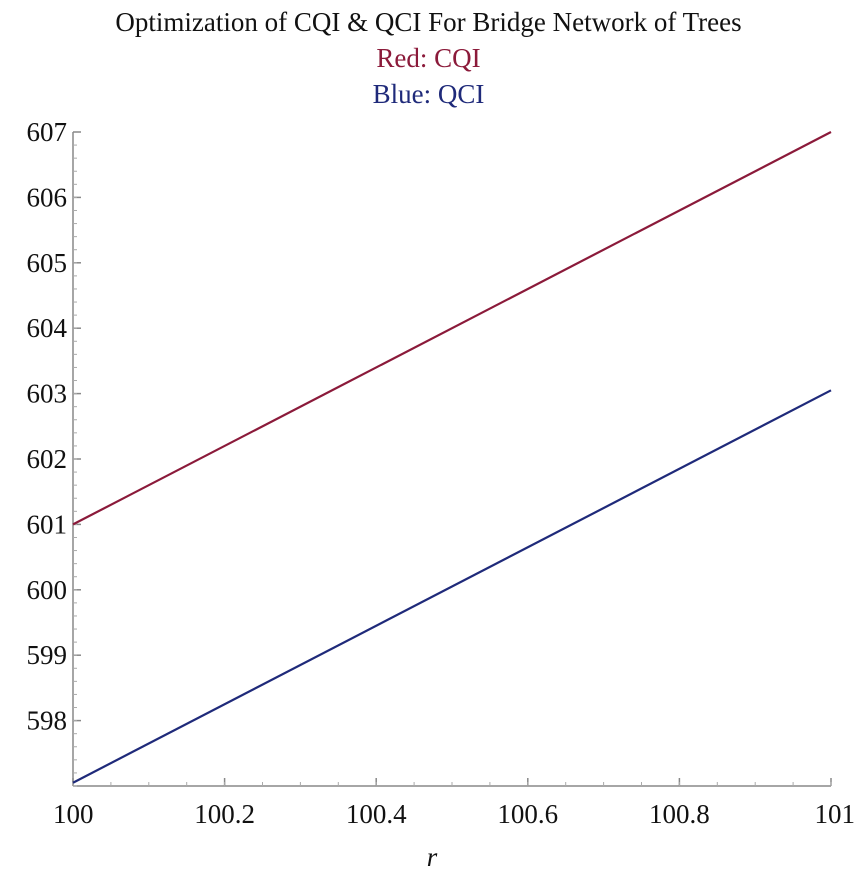 The height and width of the screenshot is (873, 857). What do you see at coordinates (47, 459) in the screenshot?
I see `y-tick-label-602: 602` at bounding box center [47, 459].